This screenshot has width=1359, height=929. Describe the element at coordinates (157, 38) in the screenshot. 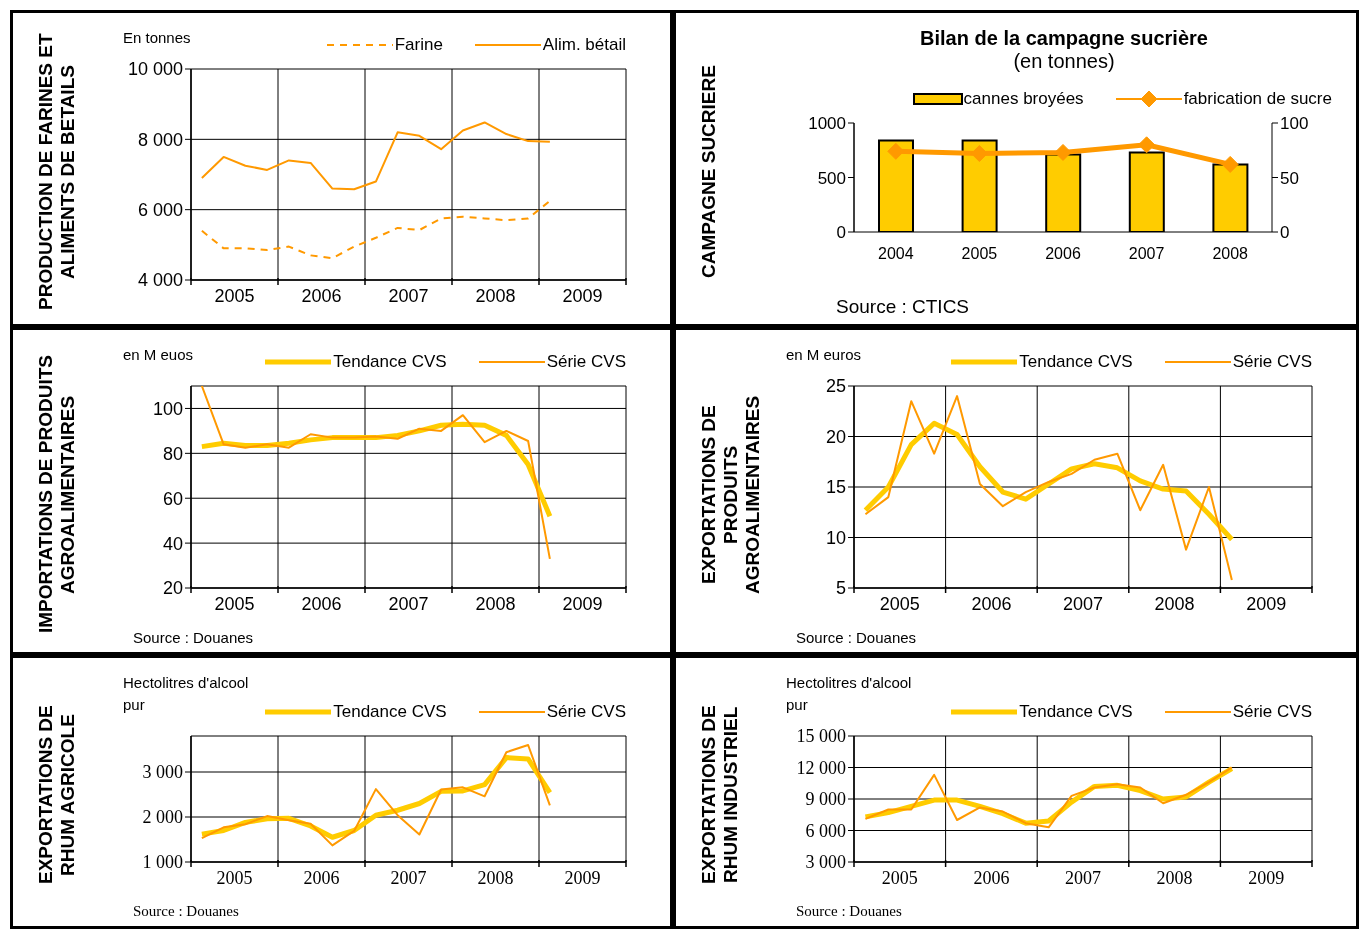

I see `chart-subtitle: En tonnes` at that location.